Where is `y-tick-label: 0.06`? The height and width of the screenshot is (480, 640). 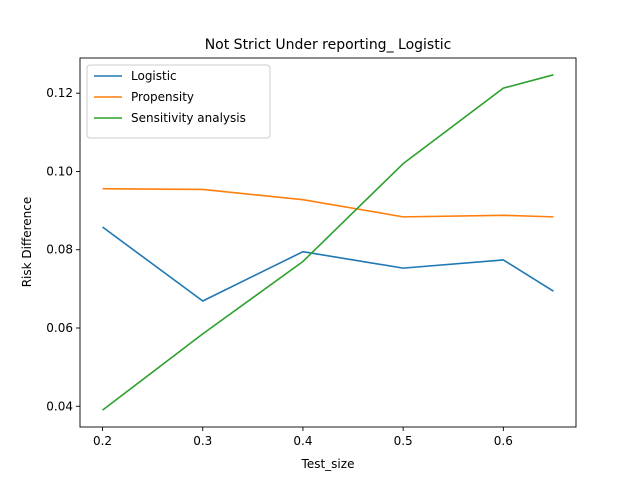
y-tick-label: 0.06 is located at coordinates (59, 328).